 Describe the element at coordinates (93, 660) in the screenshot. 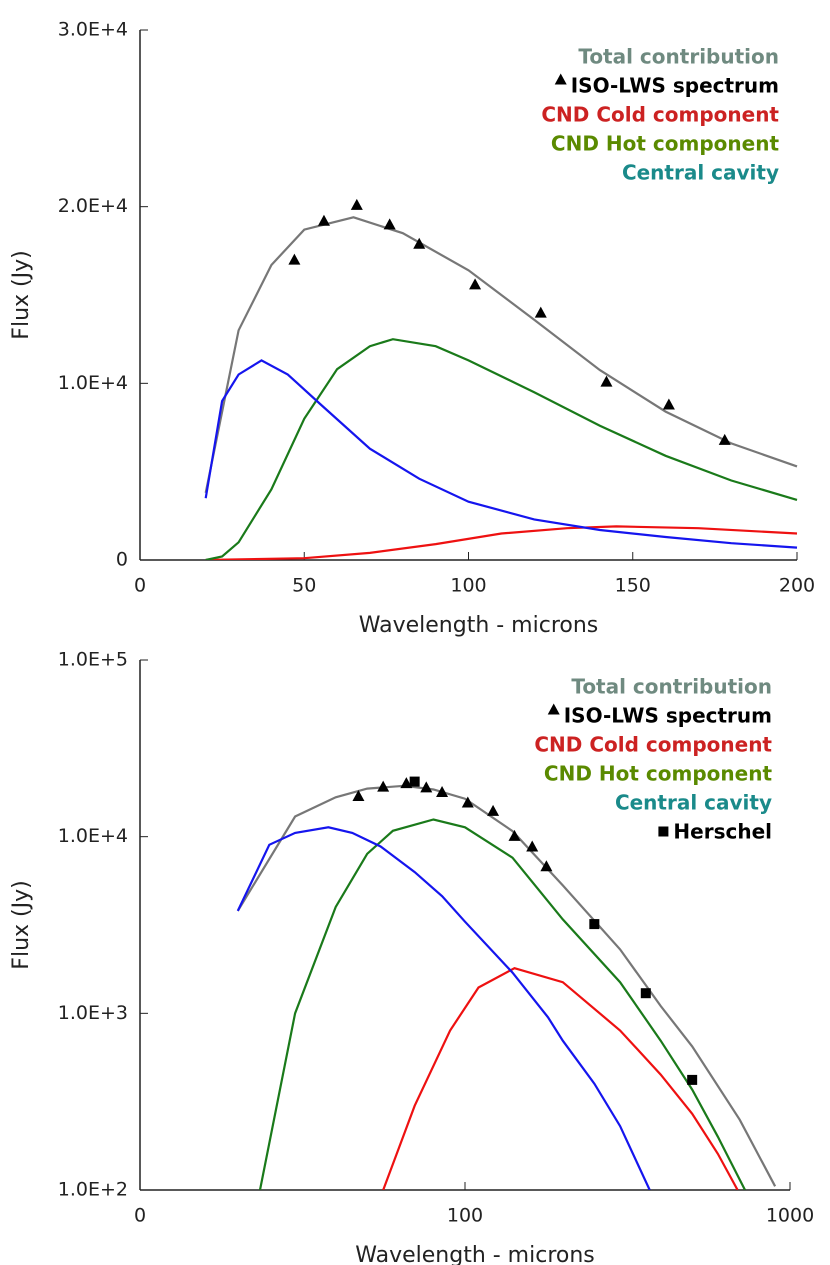

I see `y-tick-label: 1.0E+5` at that location.